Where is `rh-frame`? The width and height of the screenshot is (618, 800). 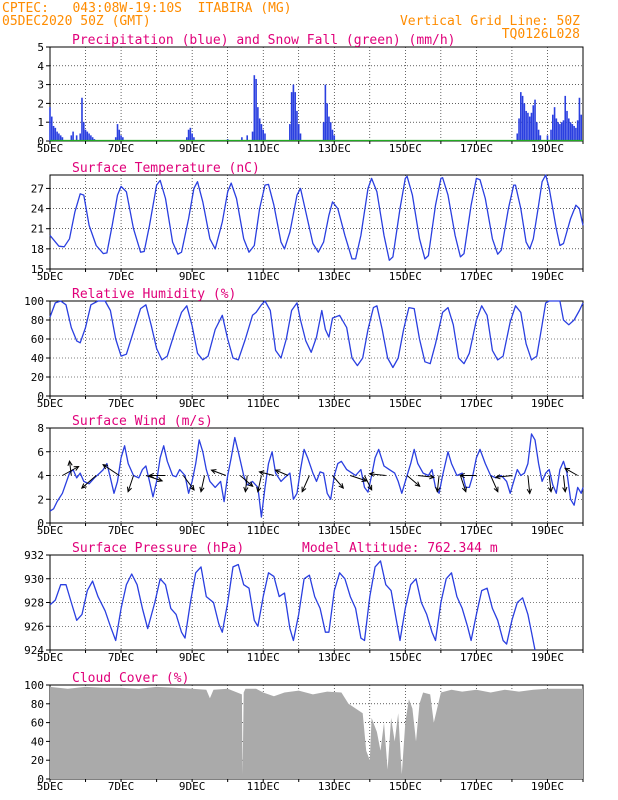
rh-frame is located at coordinates (316, 348).